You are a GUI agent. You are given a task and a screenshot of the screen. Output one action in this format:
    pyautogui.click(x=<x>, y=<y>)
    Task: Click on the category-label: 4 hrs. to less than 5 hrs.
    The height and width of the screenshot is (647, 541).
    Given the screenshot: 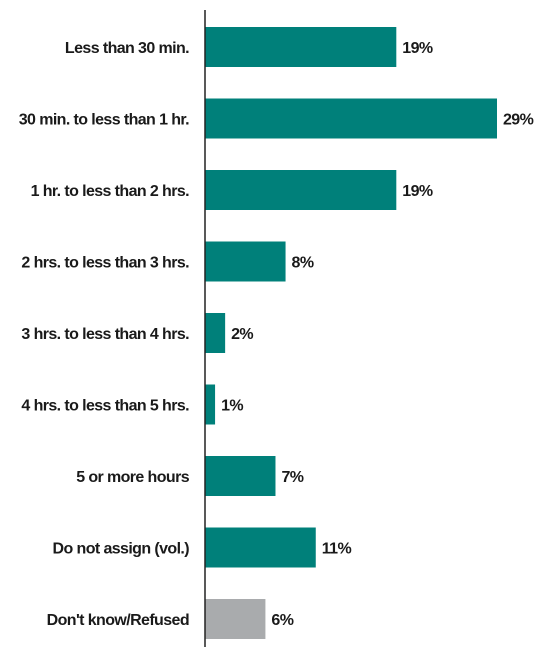 What is the action you would take?
    pyautogui.click(x=105, y=406)
    